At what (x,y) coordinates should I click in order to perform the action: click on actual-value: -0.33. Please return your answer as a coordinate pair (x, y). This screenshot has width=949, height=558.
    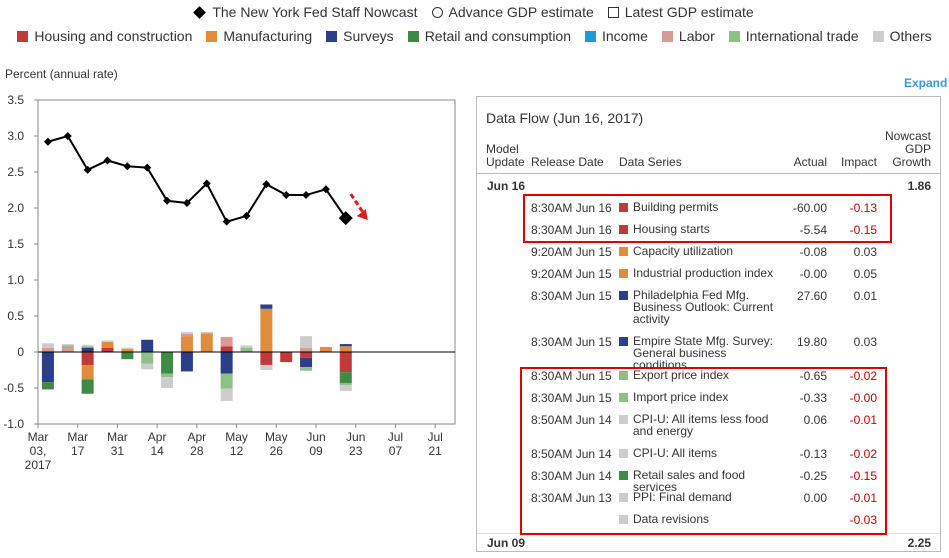
    Looking at the image, I should click on (813, 398).